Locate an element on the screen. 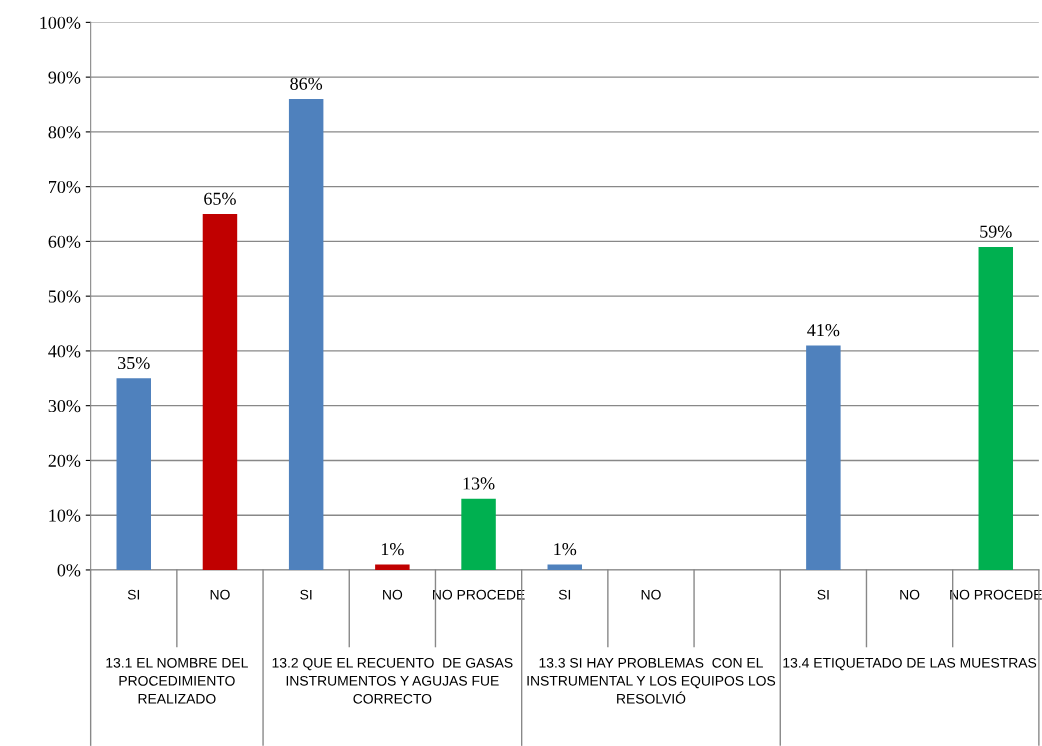  data-label: 59% is located at coordinates (996, 231).